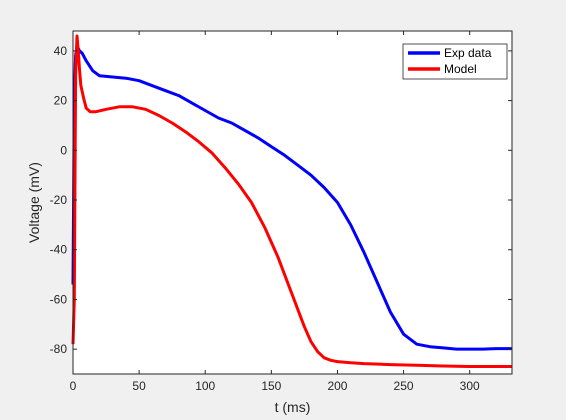  I want to click on y-tick-label: 40, so click(61, 51).